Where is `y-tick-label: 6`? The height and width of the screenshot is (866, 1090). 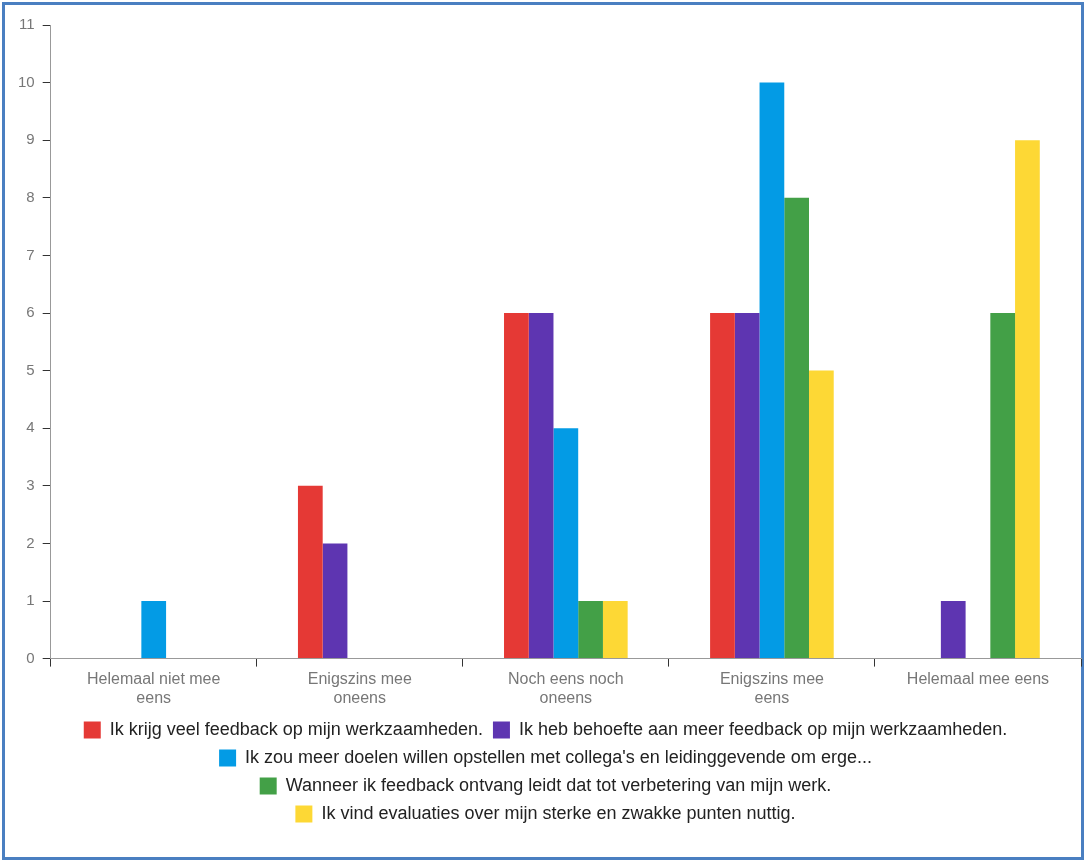
y-tick-label: 6 is located at coordinates (30, 312).